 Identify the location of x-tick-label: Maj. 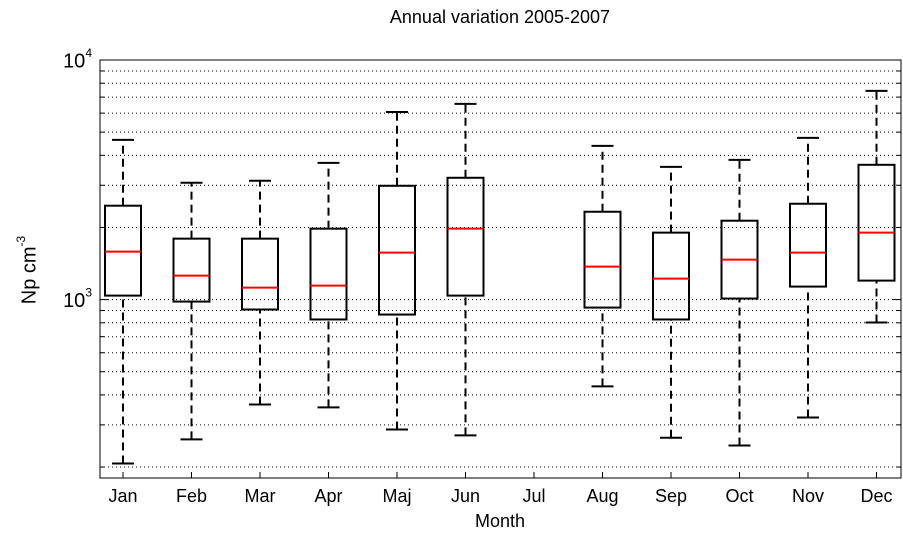
(396, 496).